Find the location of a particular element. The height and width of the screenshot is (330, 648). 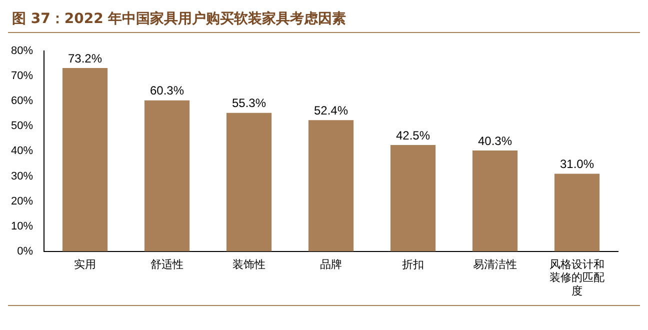

x-tick-label: 实用 is located at coordinates (85, 264).